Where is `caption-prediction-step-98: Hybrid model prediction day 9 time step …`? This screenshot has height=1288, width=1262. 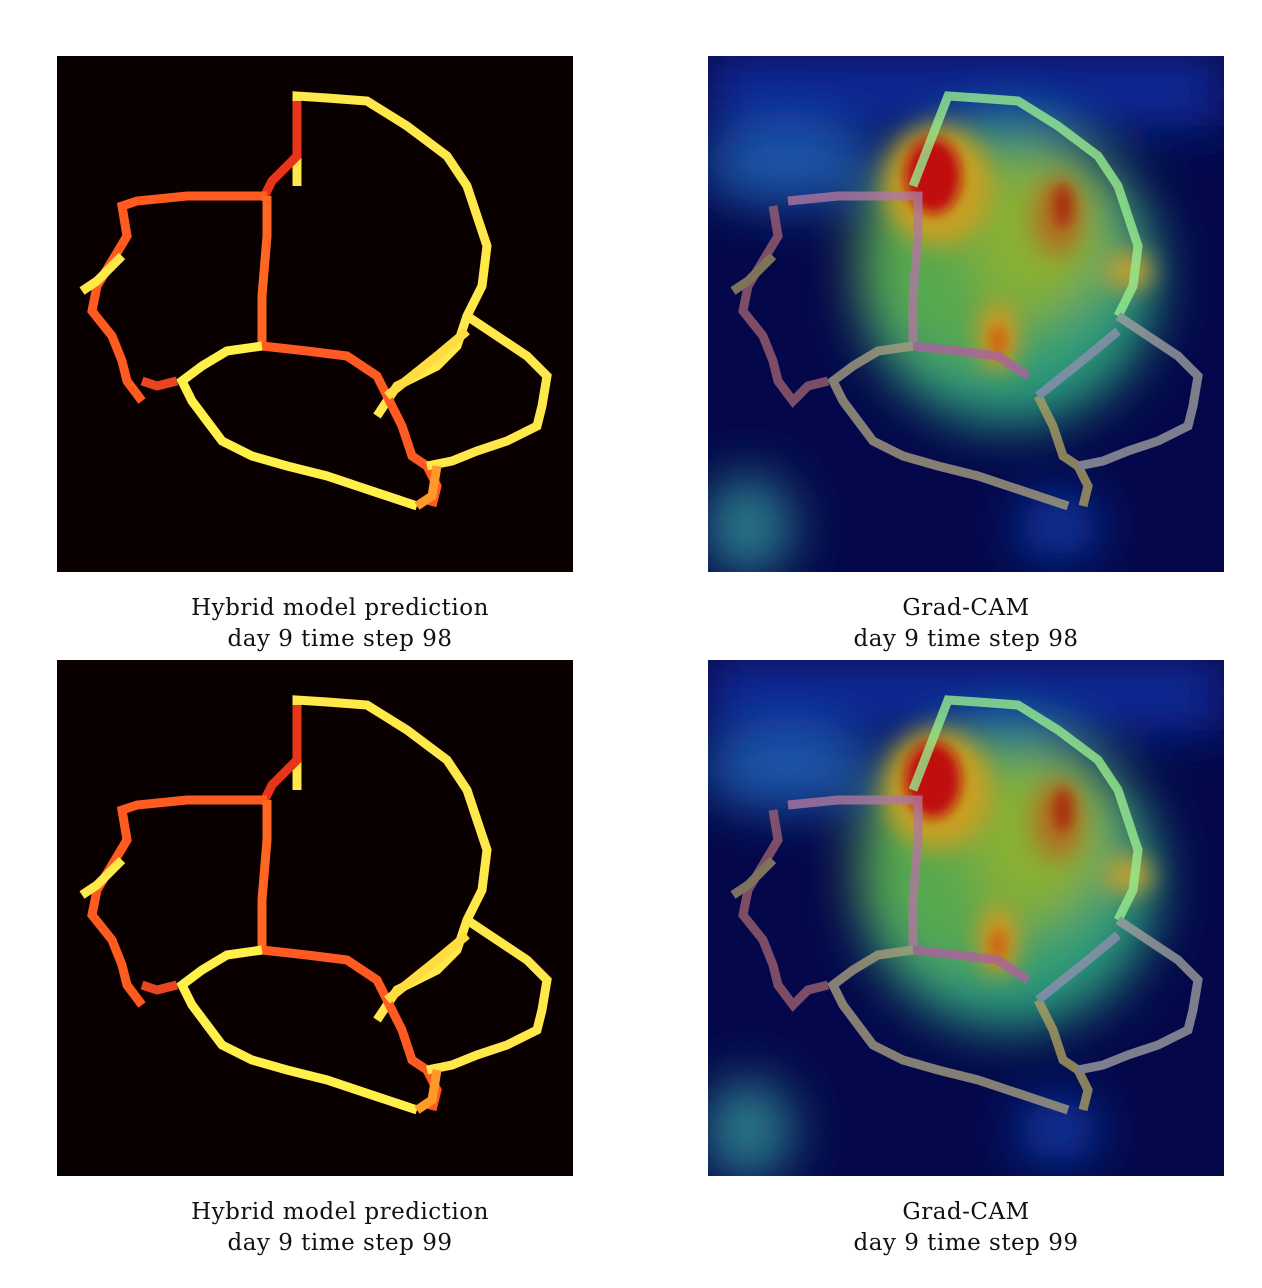
caption-prediction-step-98: Hybrid model prediction day 9 time step … is located at coordinates (340, 624).